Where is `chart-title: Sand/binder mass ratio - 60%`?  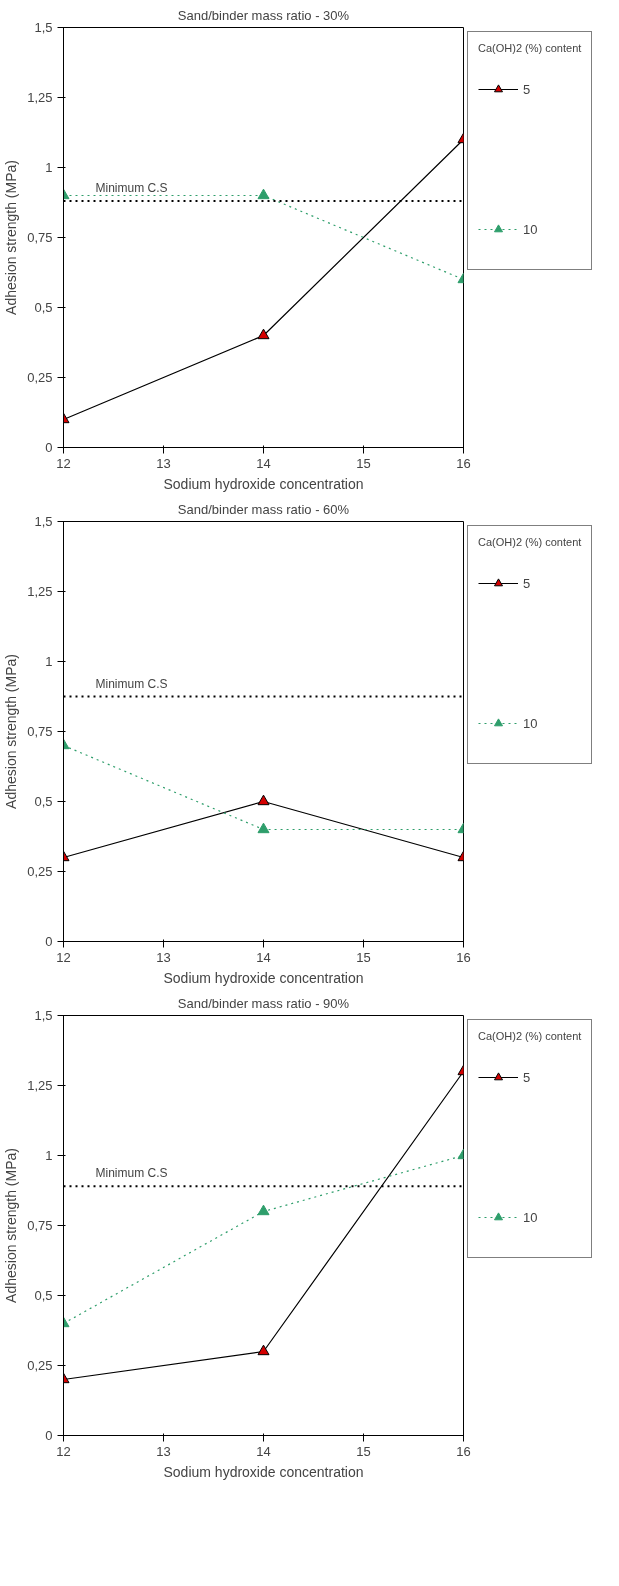
chart-title: Sand/binder mass ratio - 60% is located at coordinates (263, 509).